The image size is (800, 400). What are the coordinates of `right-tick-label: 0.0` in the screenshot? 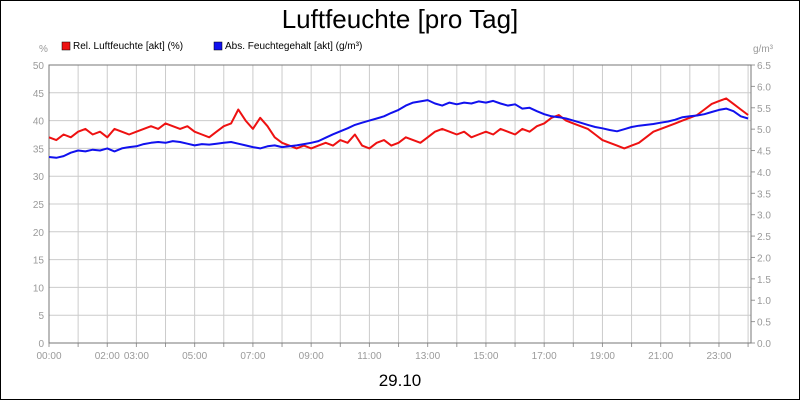 It's located at (764, 344).